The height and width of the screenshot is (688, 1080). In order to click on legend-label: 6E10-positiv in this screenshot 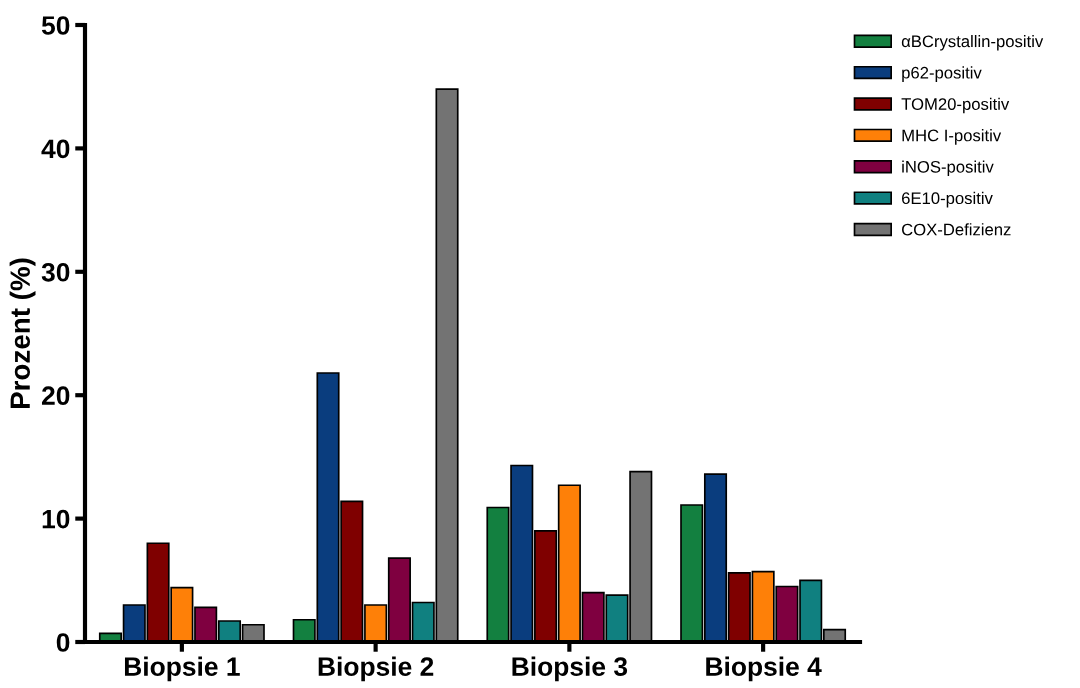, I will do `click(947, 199)`.